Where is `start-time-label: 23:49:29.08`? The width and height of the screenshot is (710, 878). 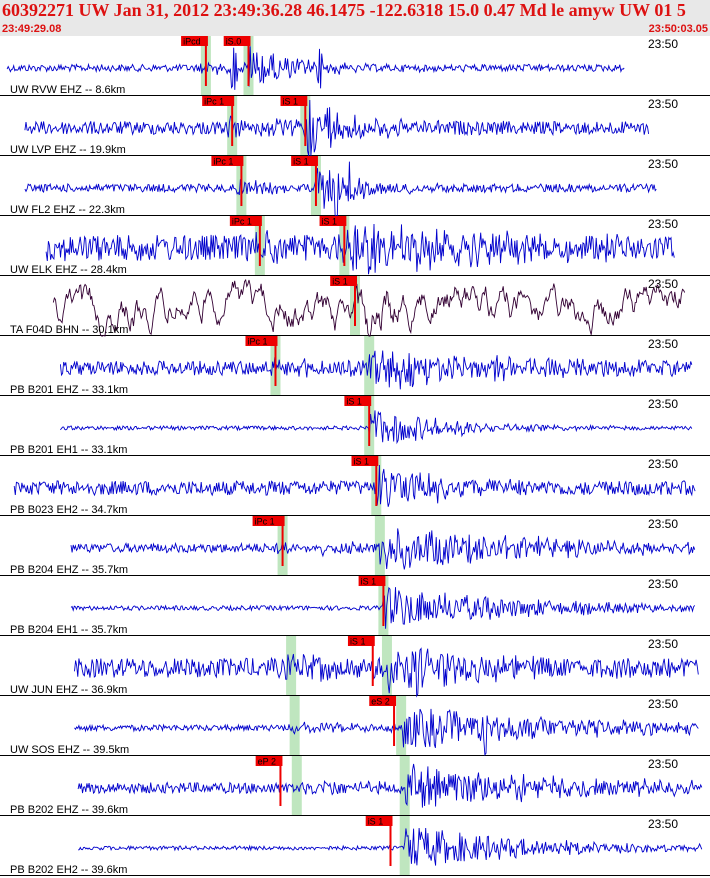 start-time-label: 23:49:29.08 is located at coordinates (32, 29).